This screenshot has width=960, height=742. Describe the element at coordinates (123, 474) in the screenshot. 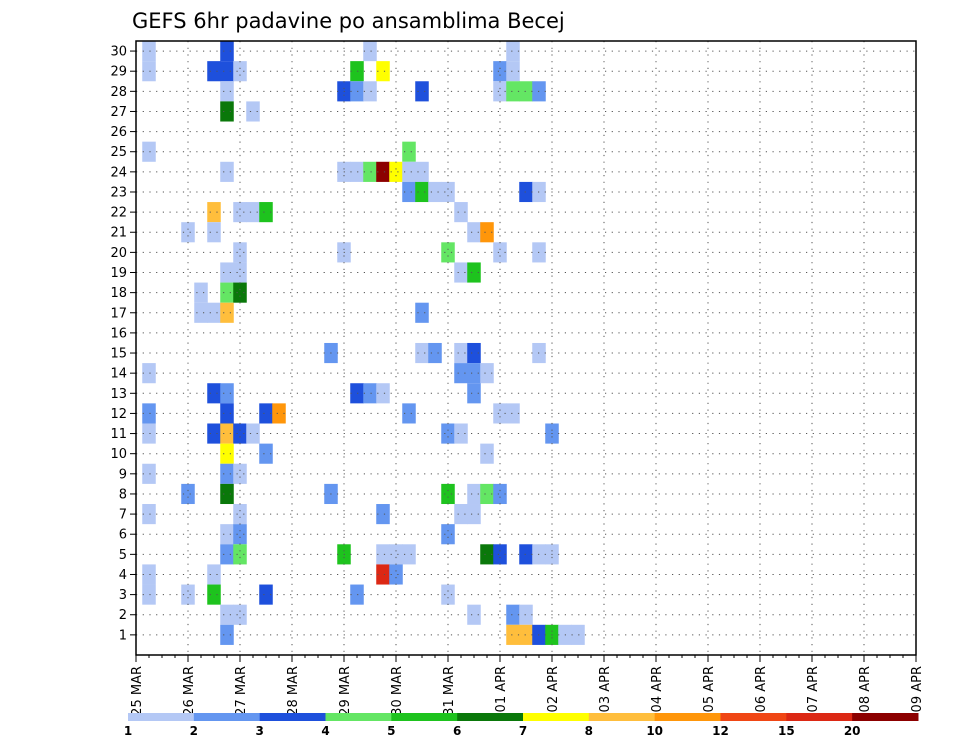

I see `y-tick-label: 9` at that location.